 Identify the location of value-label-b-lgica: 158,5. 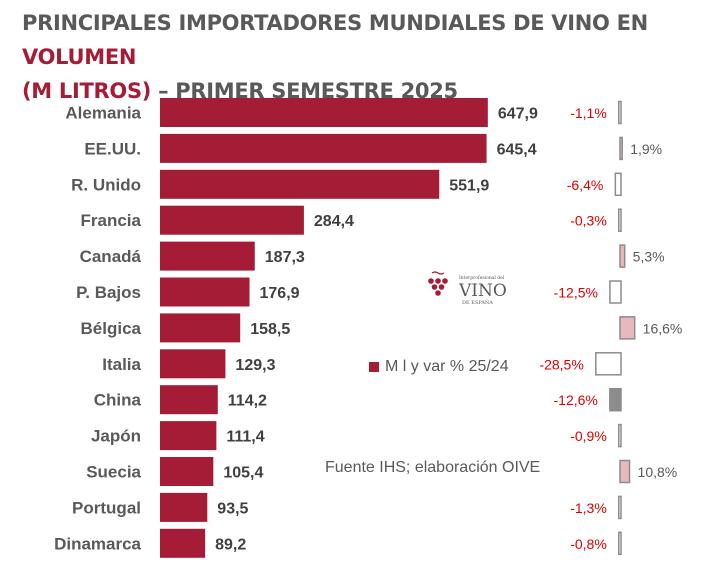
(270, 329).